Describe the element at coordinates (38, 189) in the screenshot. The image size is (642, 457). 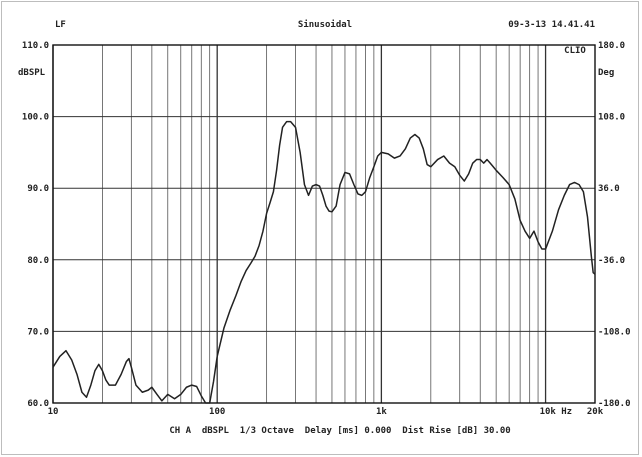
I see `y-left-tick-label: 90.0` at that location.